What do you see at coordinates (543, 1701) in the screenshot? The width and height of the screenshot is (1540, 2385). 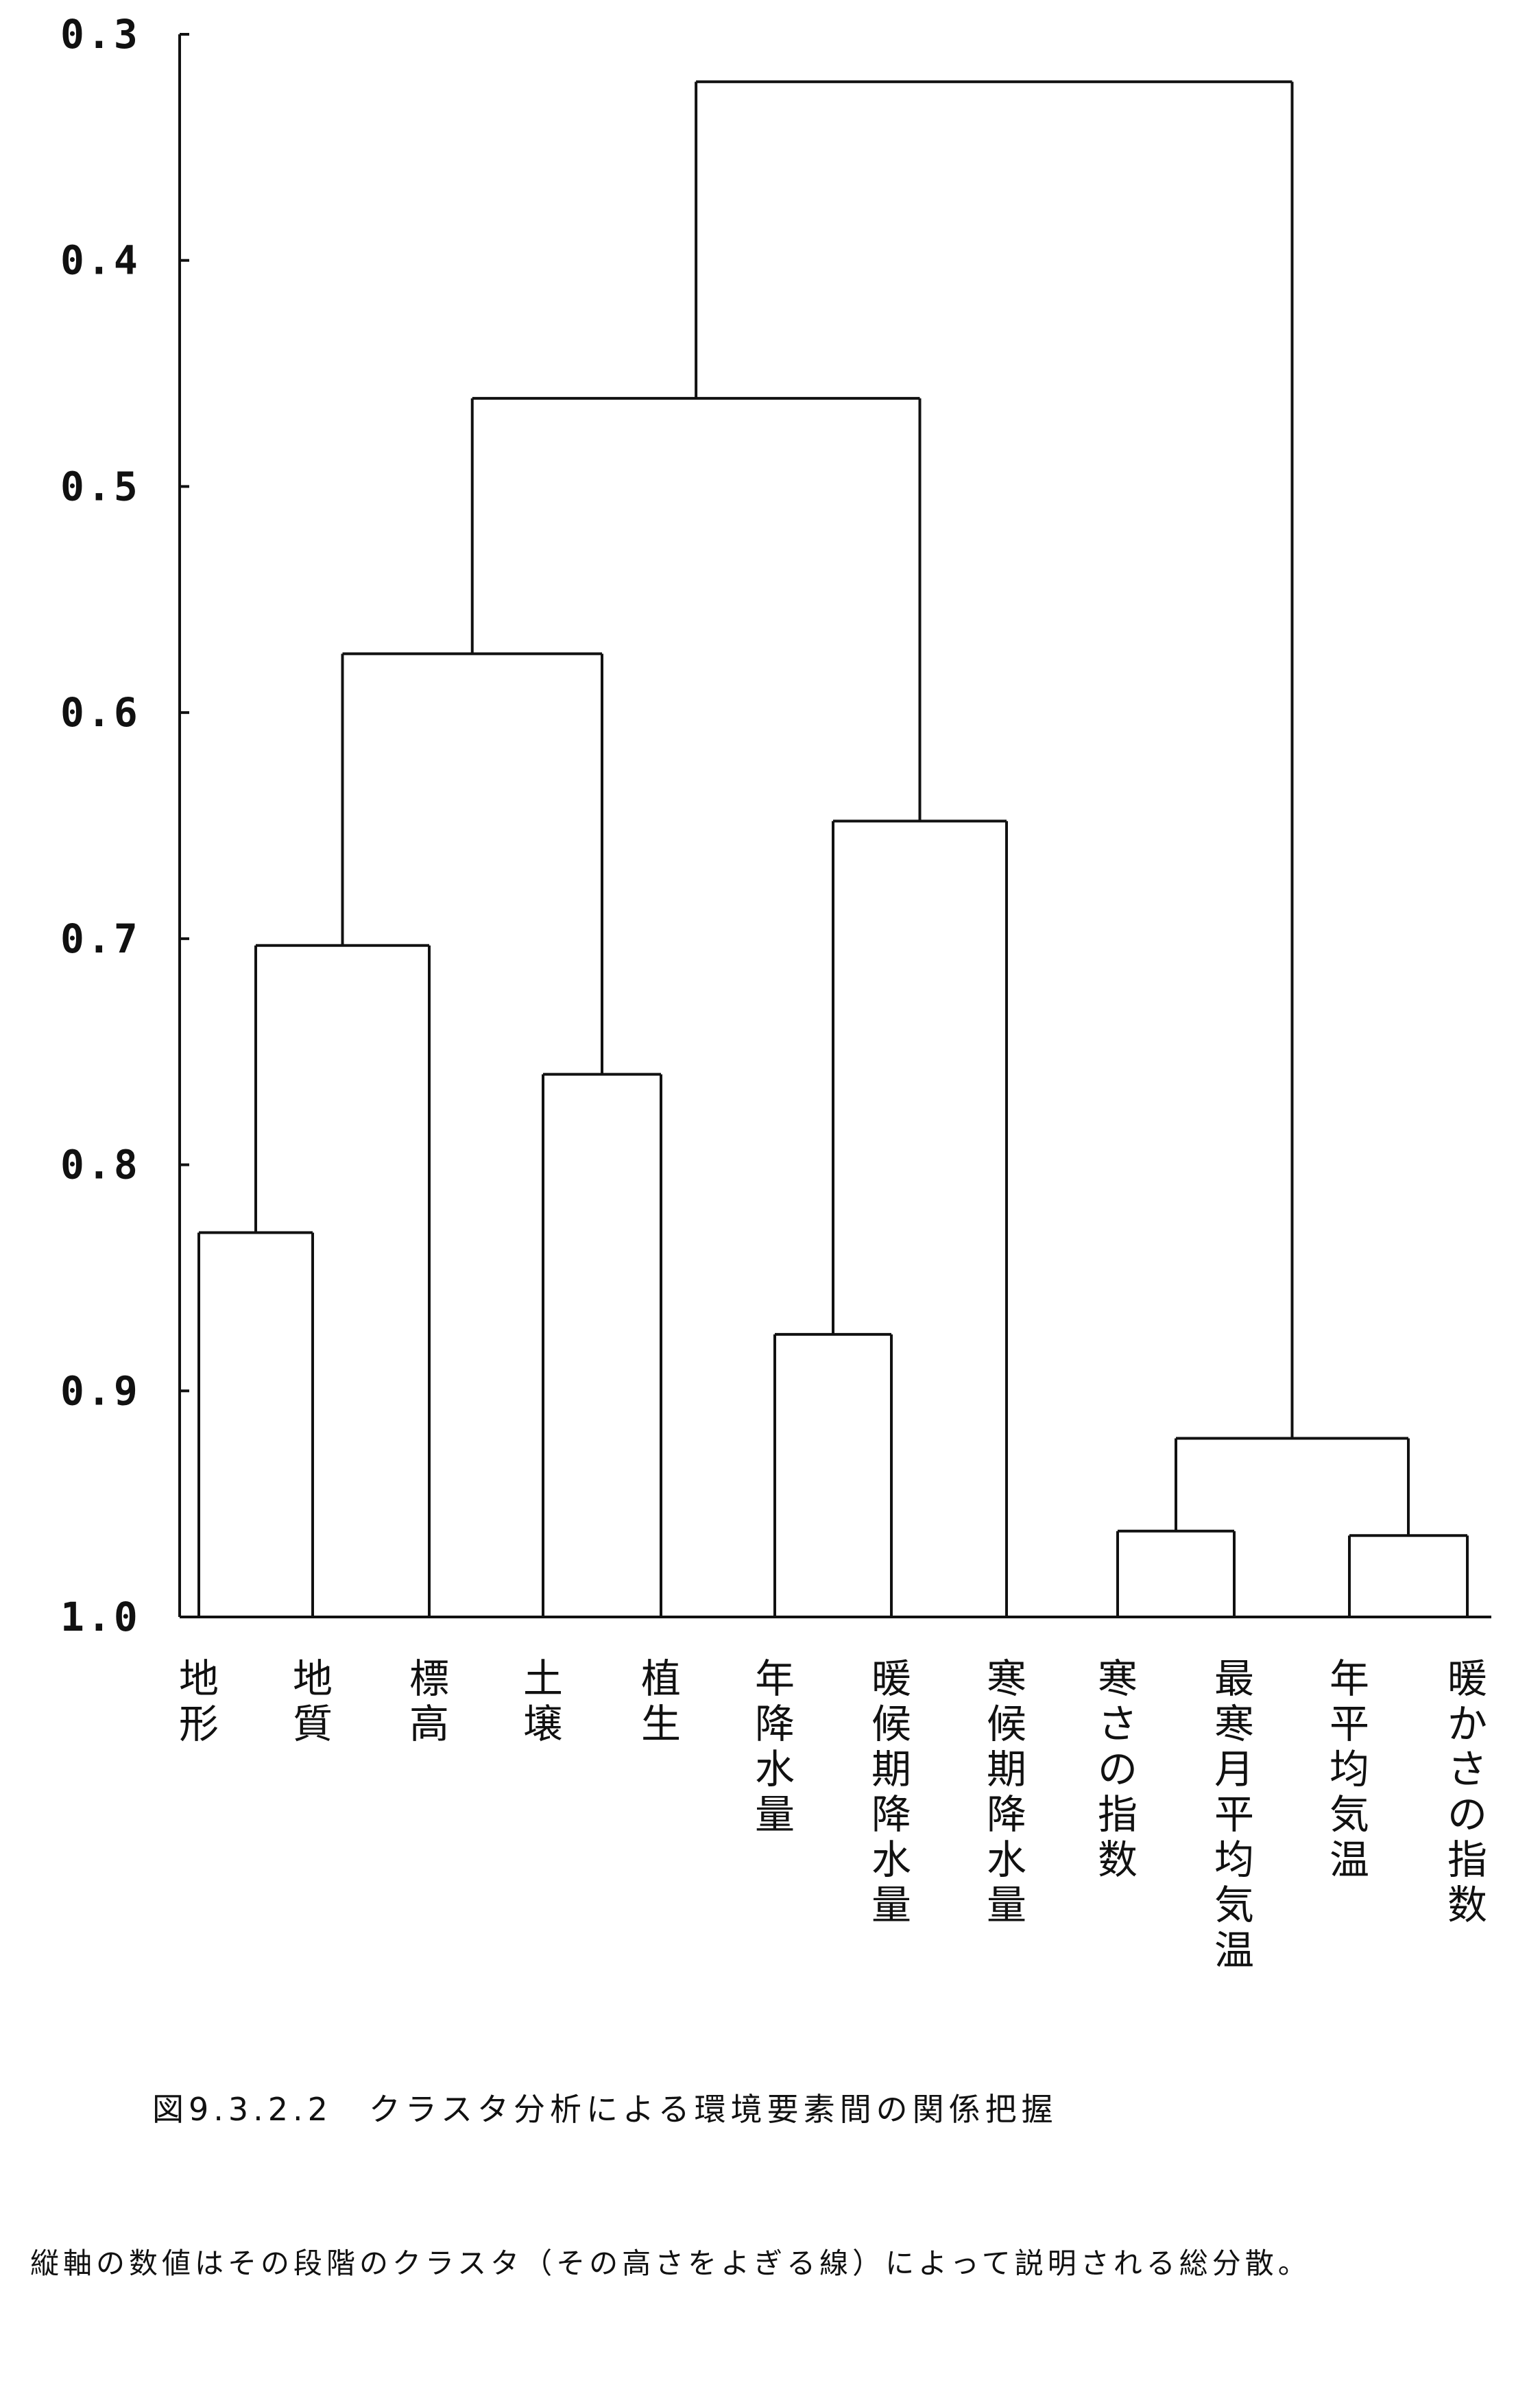 I see `leaf-label: 土壌` at bounding box center [543, 1701].